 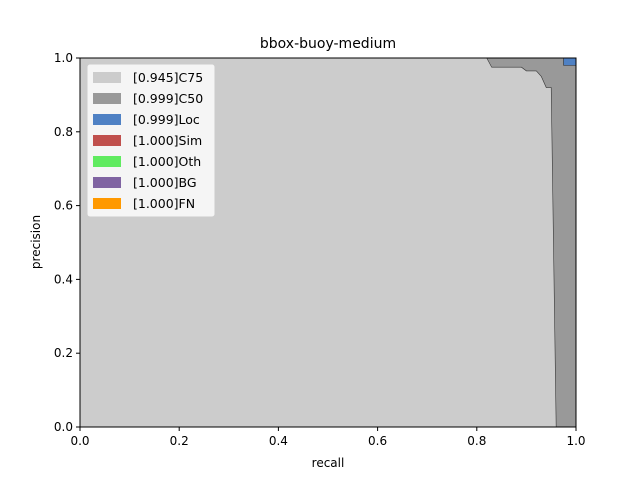 I want to click on x-tick-label: 0.2, so click(x=179, y=441).